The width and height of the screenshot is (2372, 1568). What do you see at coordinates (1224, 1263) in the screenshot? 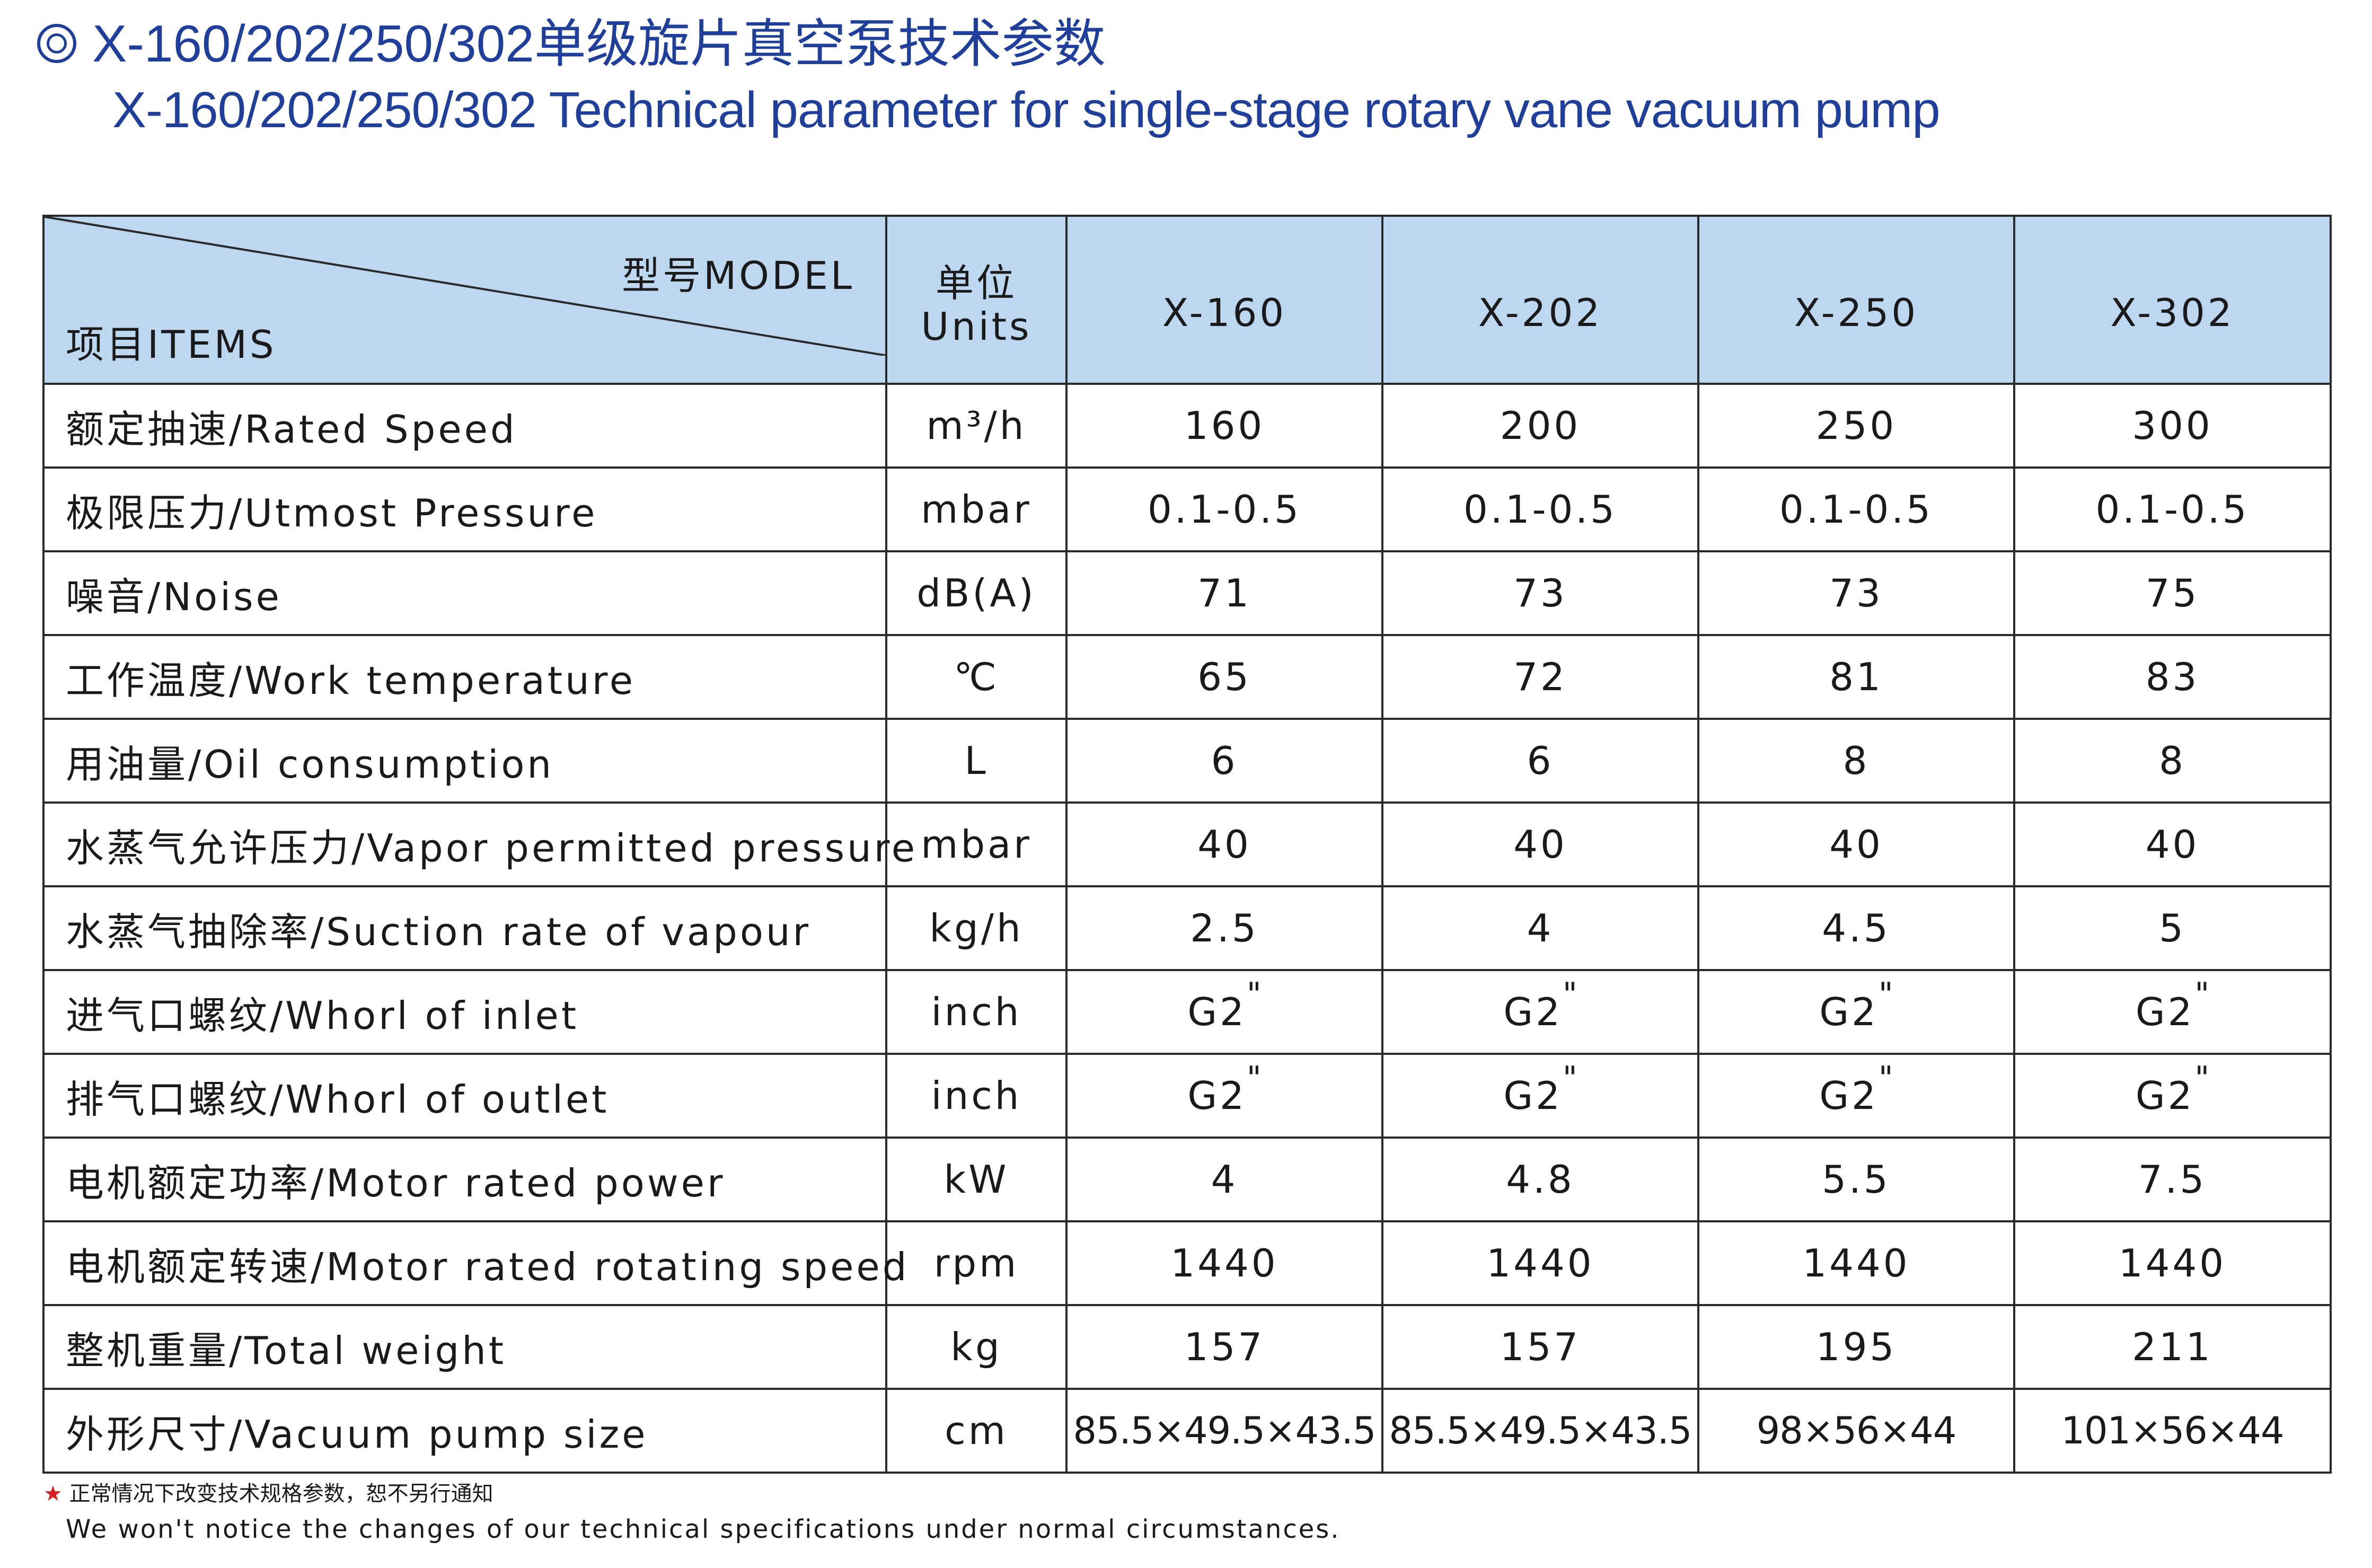
I see `row-value-1: 1440` at bounding box center [1224, 1263].